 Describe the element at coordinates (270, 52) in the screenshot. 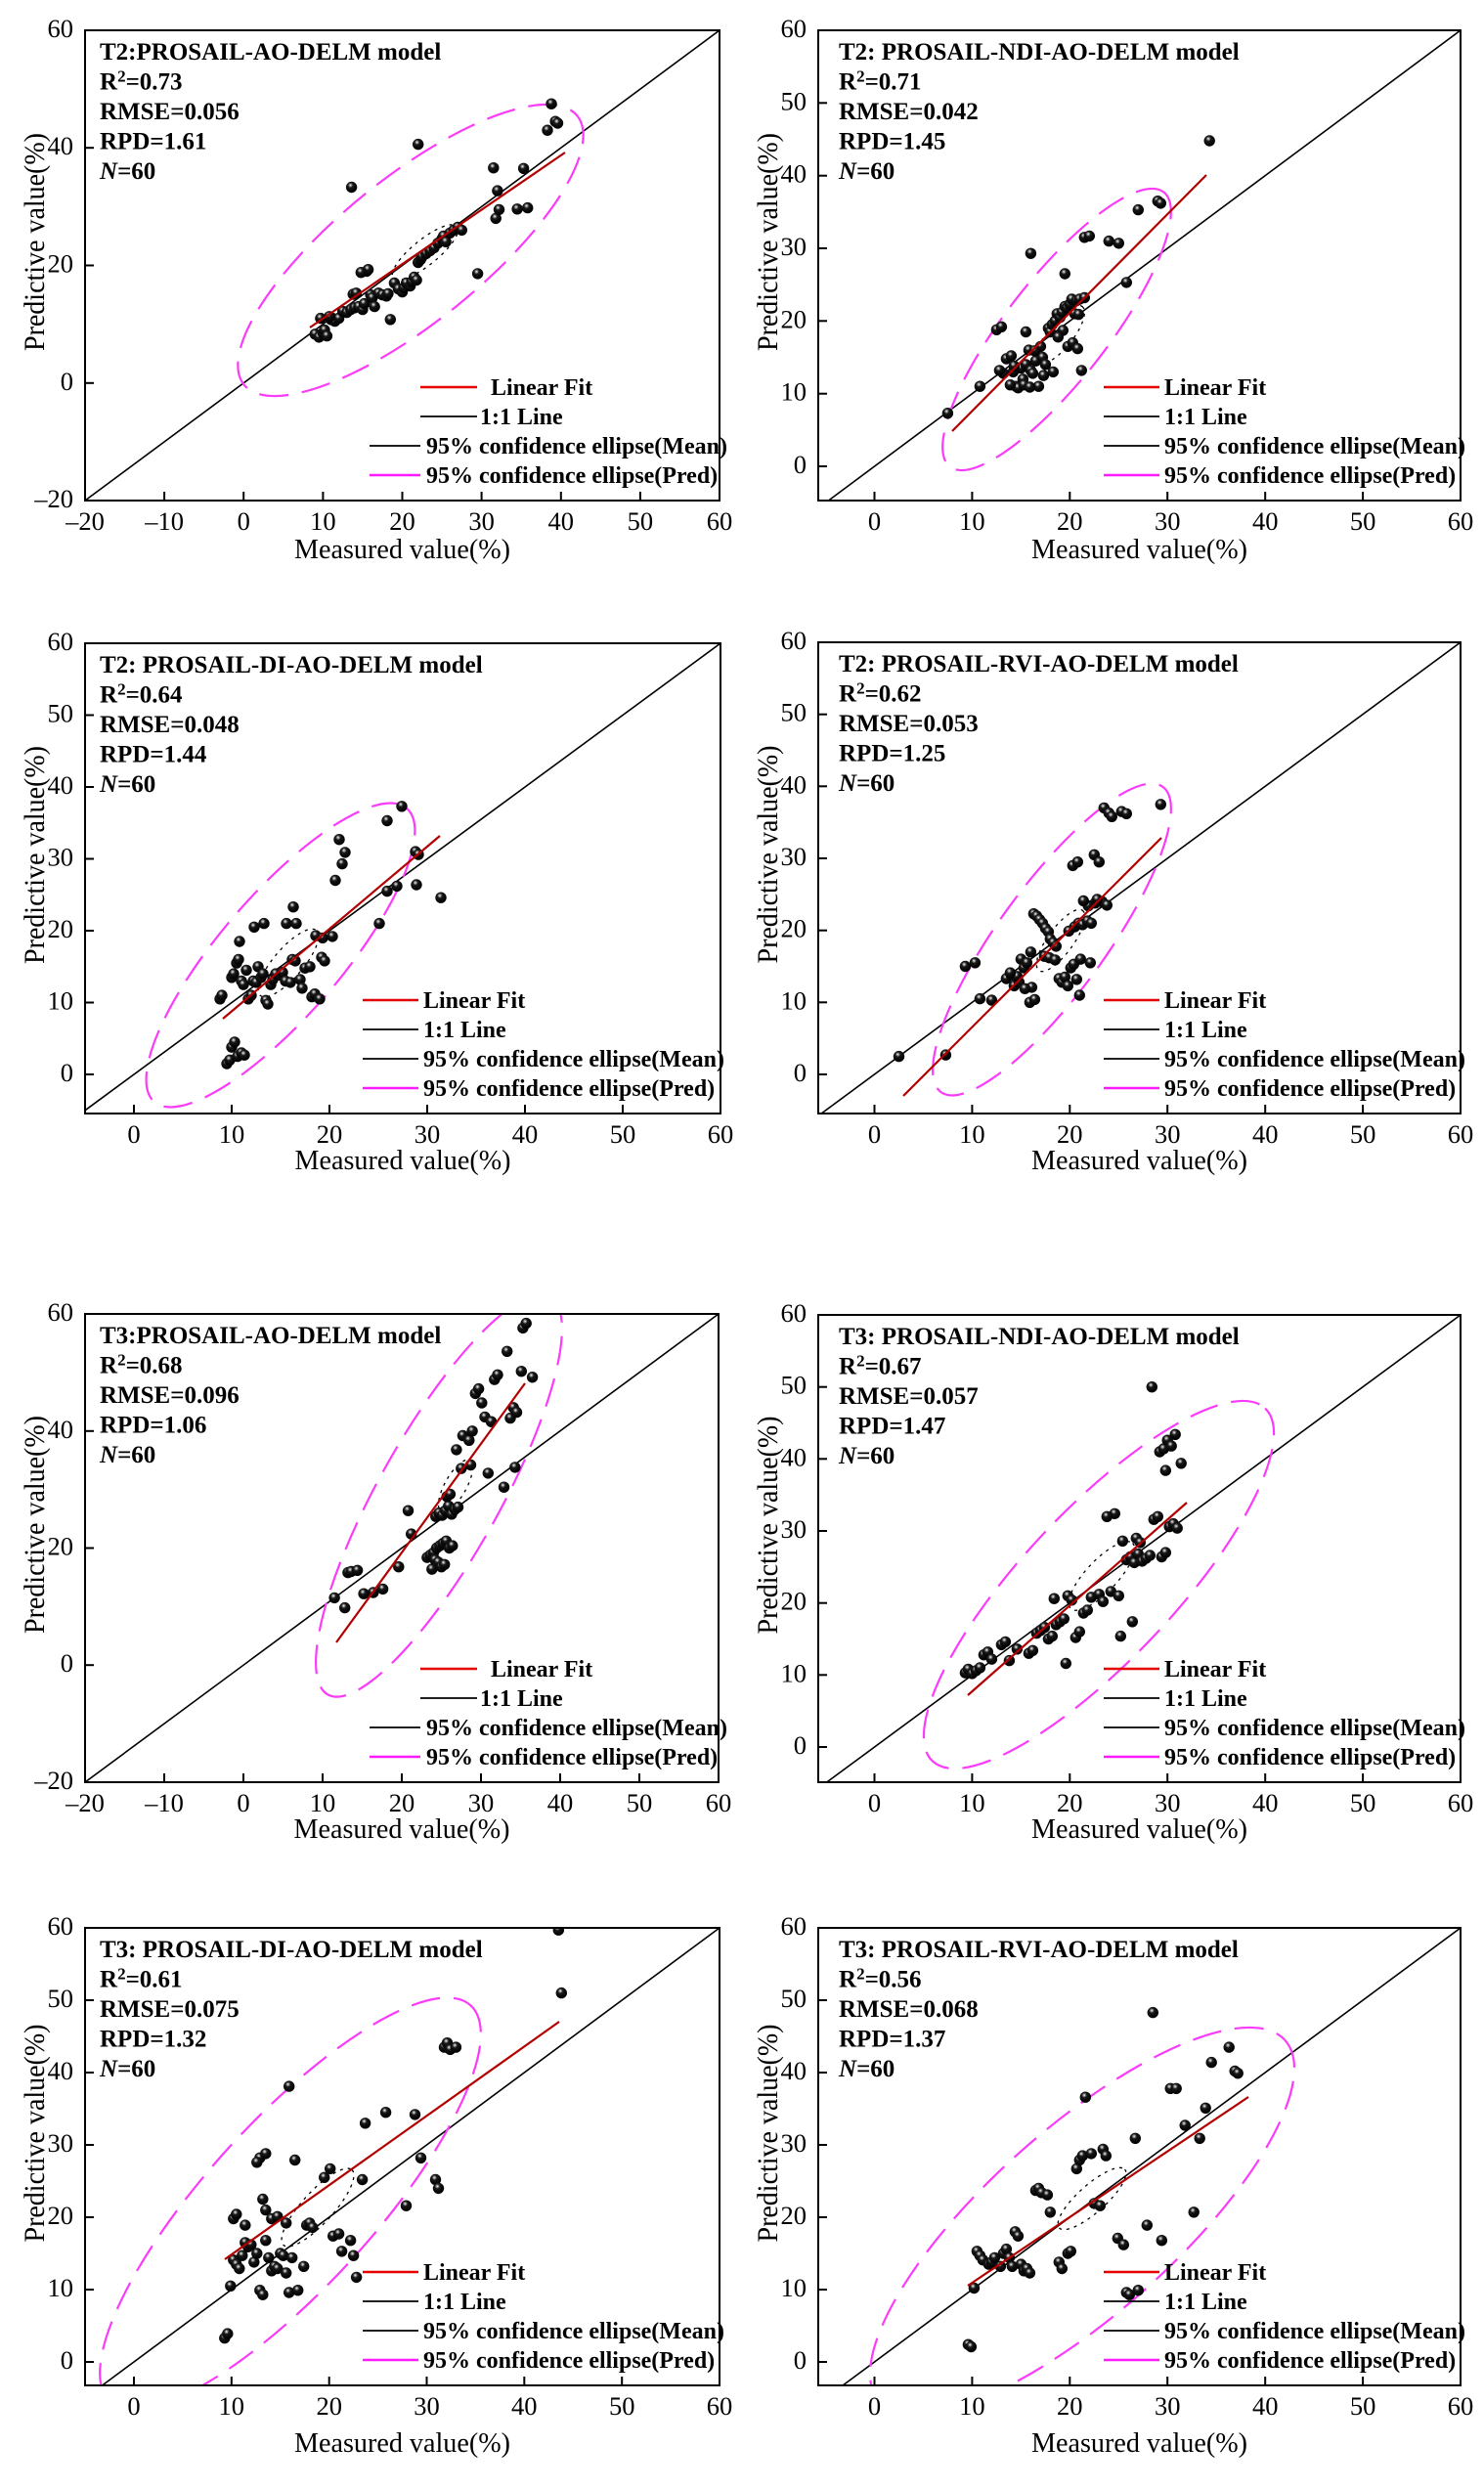

I see `svg-text: T2:PROSAIL-AO-DELM model` at that location.